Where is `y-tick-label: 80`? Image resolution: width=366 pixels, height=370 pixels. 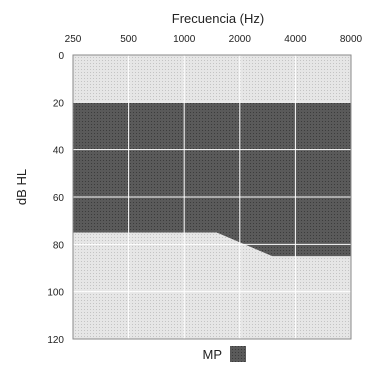 y-tick-label: 80 is located at coordinates (59, 245).